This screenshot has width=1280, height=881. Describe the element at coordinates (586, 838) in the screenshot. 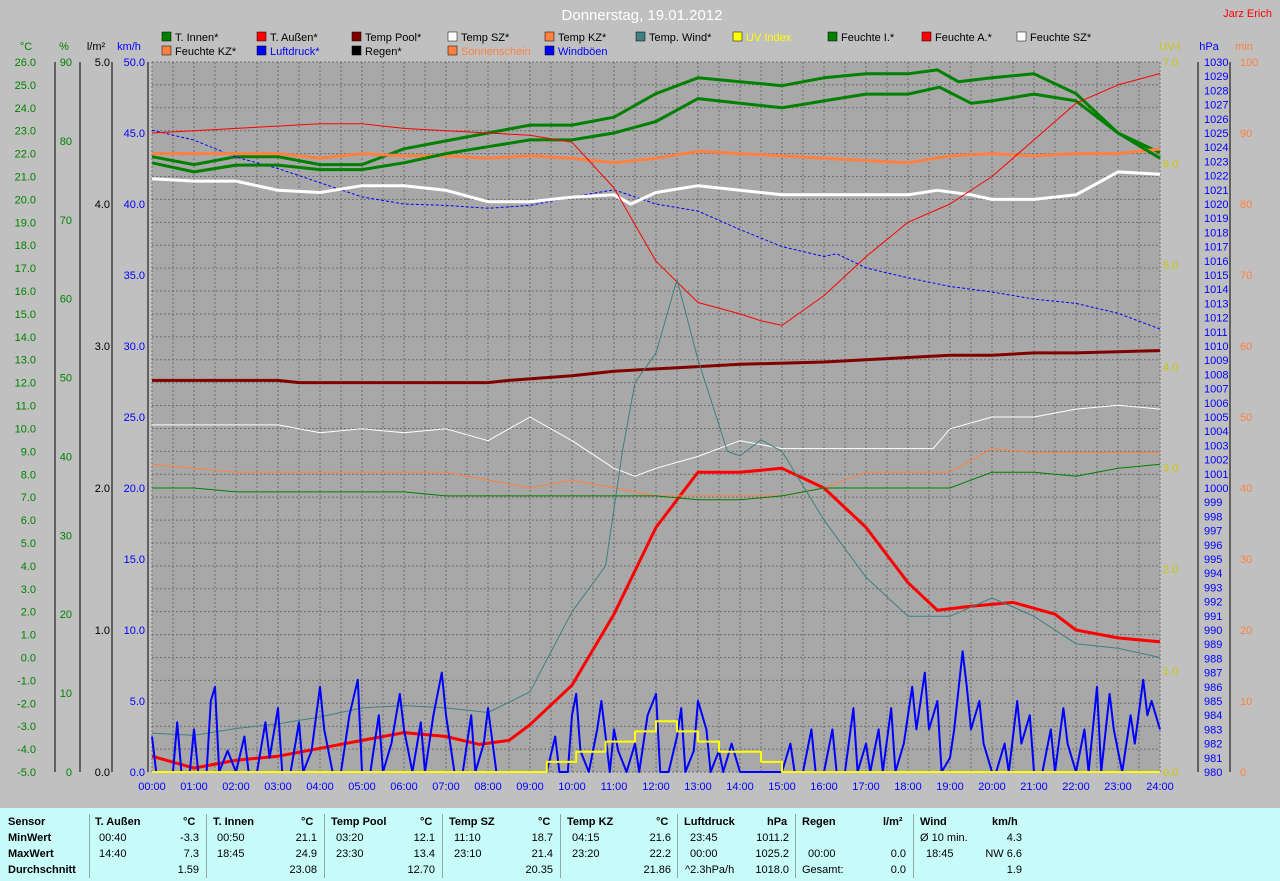

I see `temp-kz-min-time: 04:15` at that location.